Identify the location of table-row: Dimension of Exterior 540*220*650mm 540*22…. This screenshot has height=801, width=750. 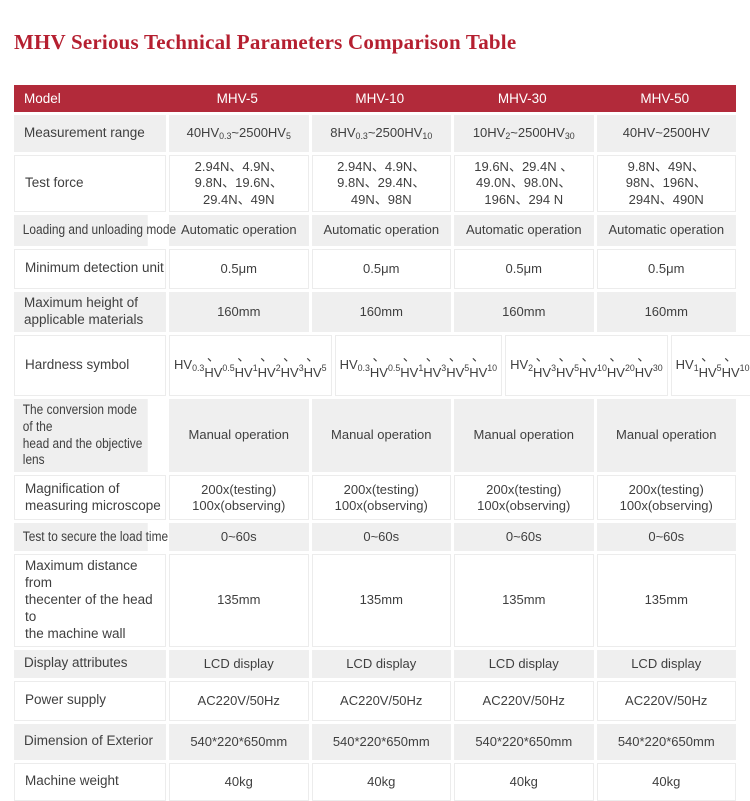
(375, 741).